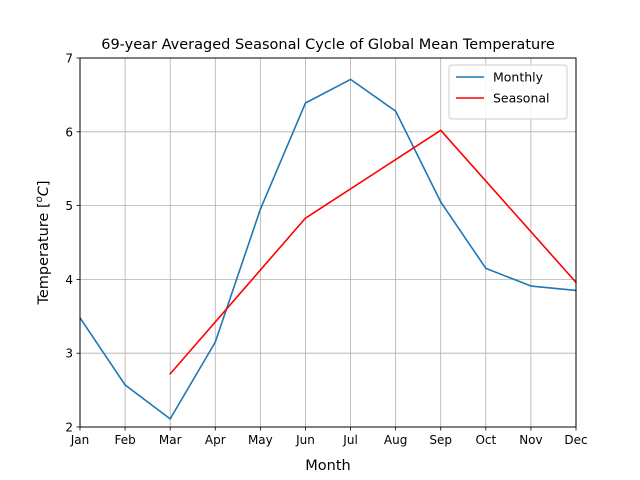  I want to click on x-tick-label: Jun, so click(305, 440).